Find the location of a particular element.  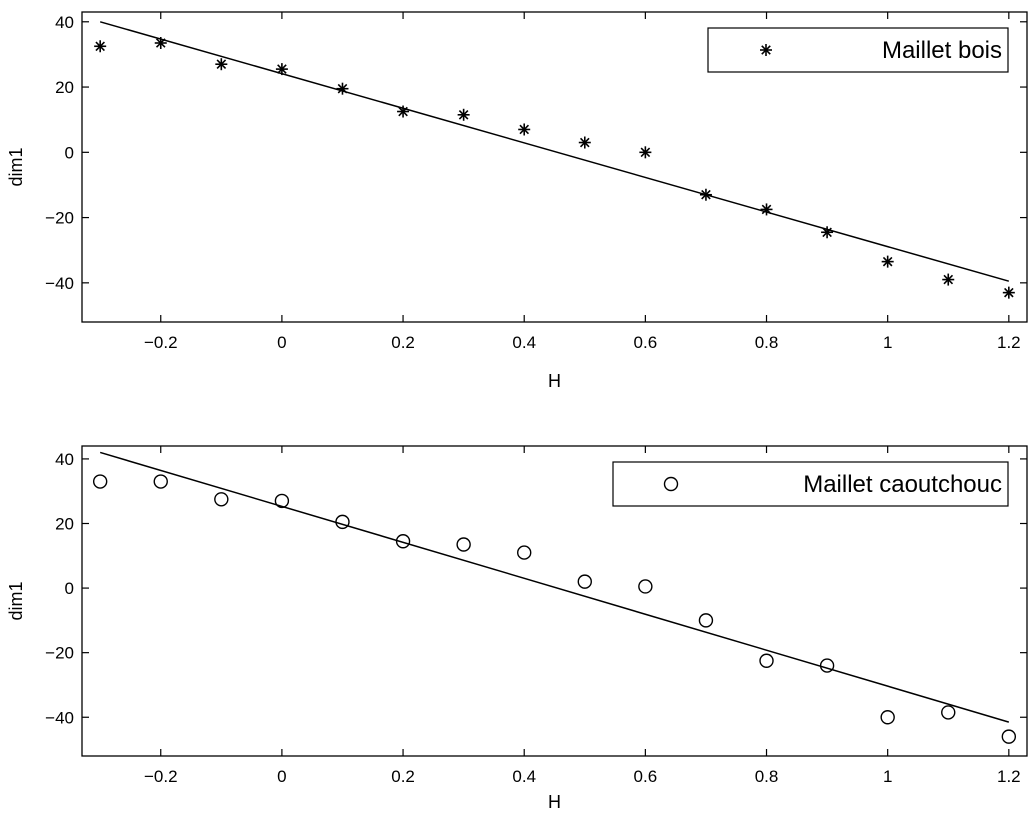

legend-marker-circle-icon is located at coordinates (671, 484).